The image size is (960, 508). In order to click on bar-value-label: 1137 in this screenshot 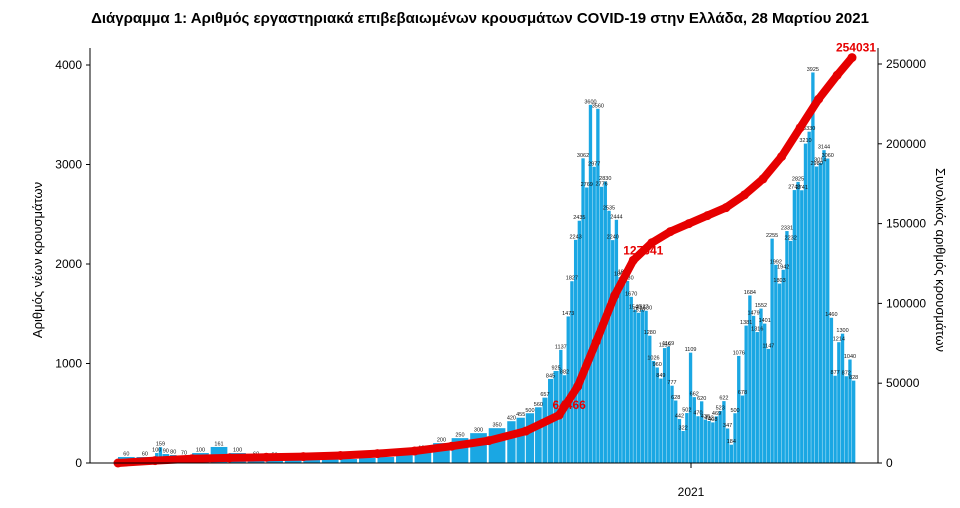, I will do `click(561, 347)`.